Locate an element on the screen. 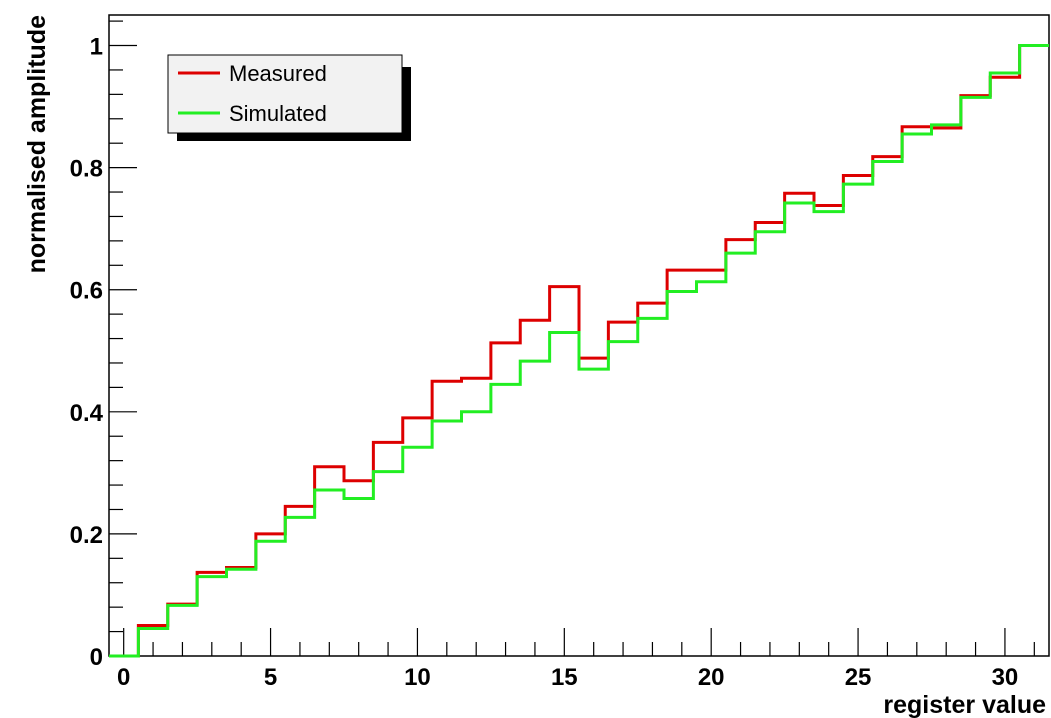 Image resolution: width=1051 pixels, height=718 pixels. x-tick-label: 0 is located at coordinates (123, 677).